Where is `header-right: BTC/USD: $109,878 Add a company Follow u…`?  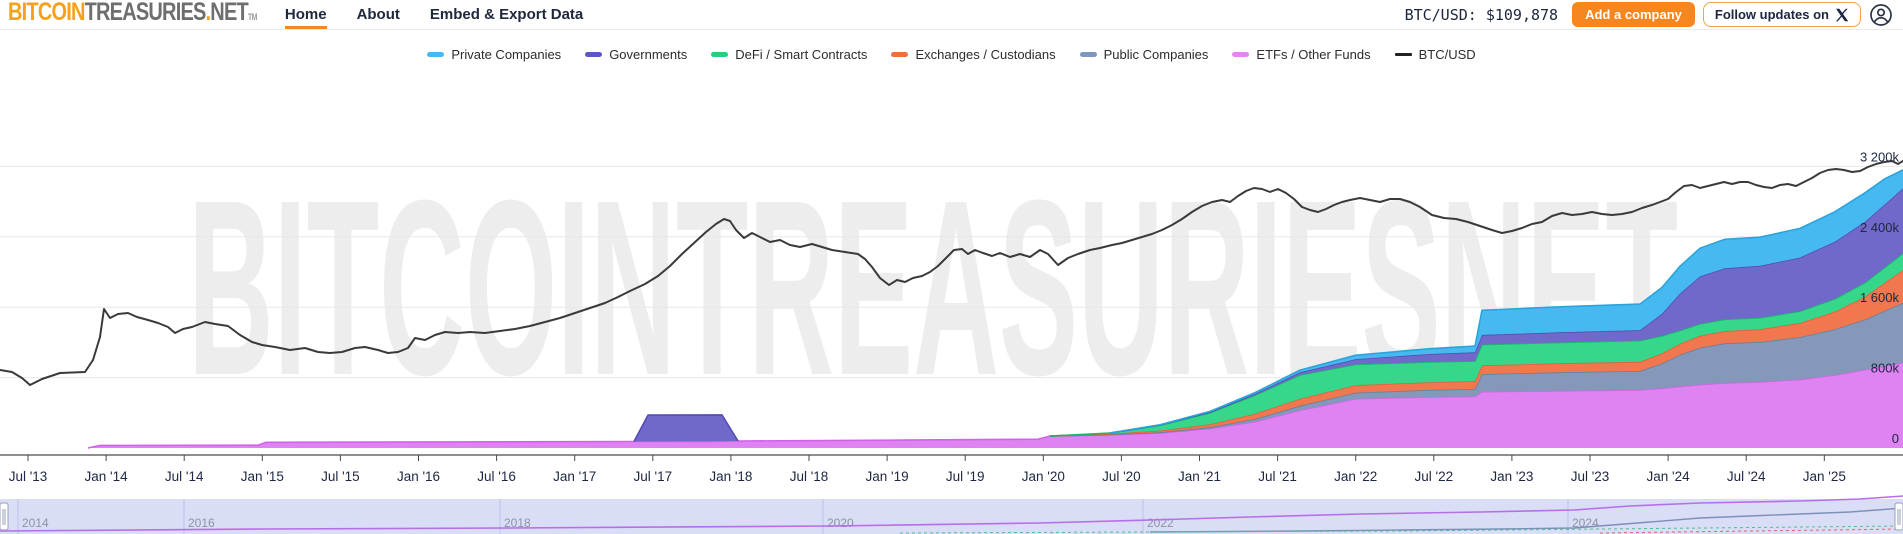 header-right: BTC/USD: $109,878 Add a company Follow u… is located at coordinates (1649, 14).